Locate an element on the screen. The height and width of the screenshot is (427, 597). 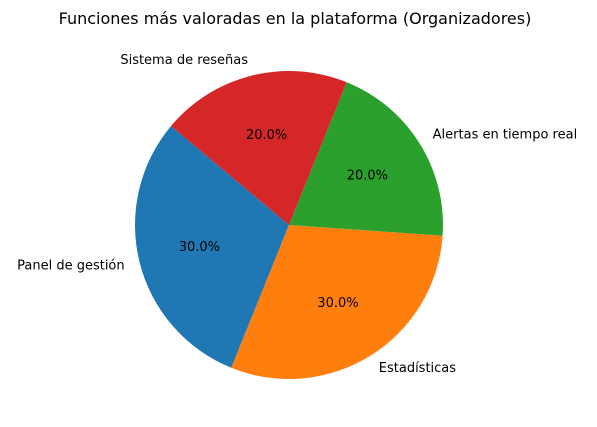
pie-slice-sistema-de-resenas is located at coordinates (259, 148).